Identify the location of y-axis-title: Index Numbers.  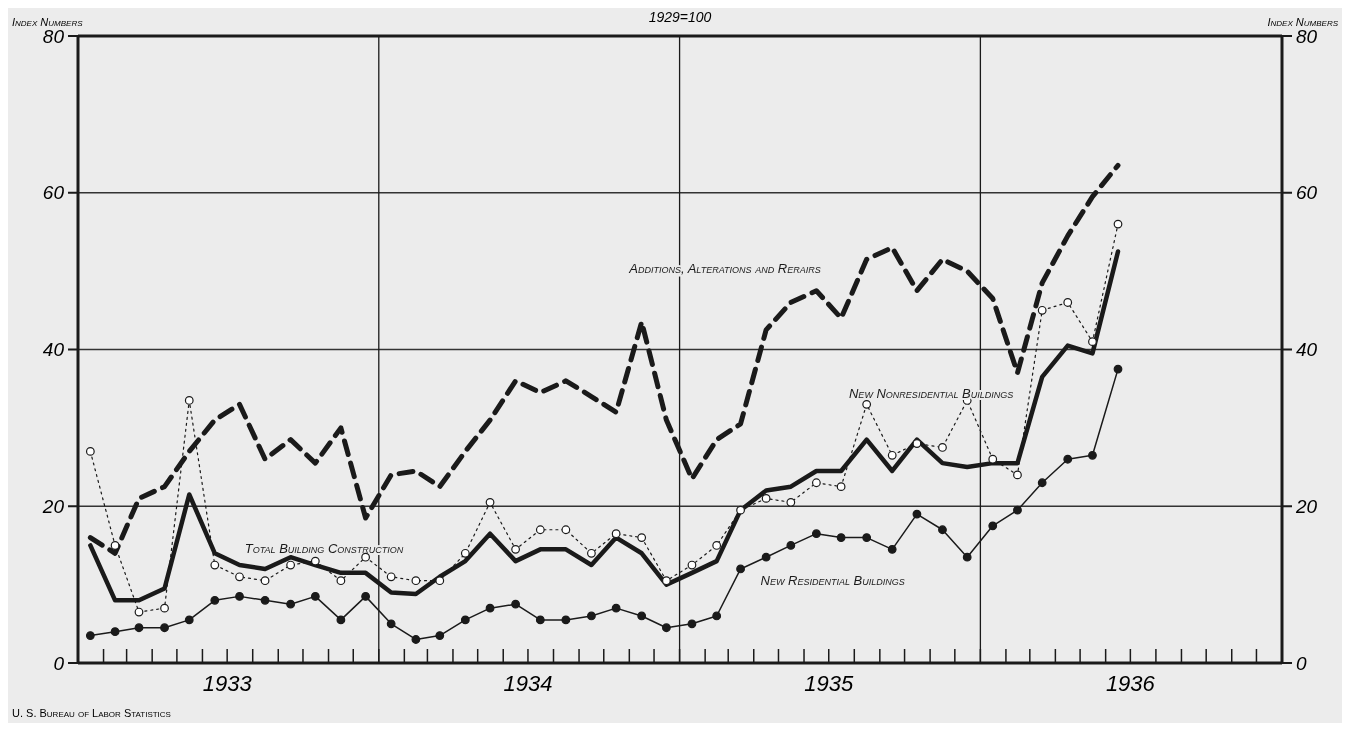
(48, 22).